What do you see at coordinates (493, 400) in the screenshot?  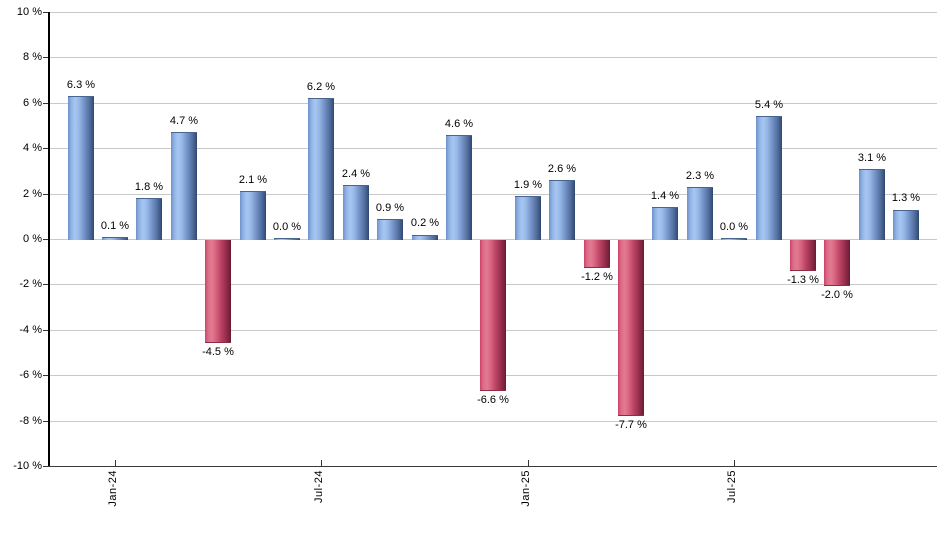 I see `bar-value-label: -6.6 %` at bounding box center [493, 400].